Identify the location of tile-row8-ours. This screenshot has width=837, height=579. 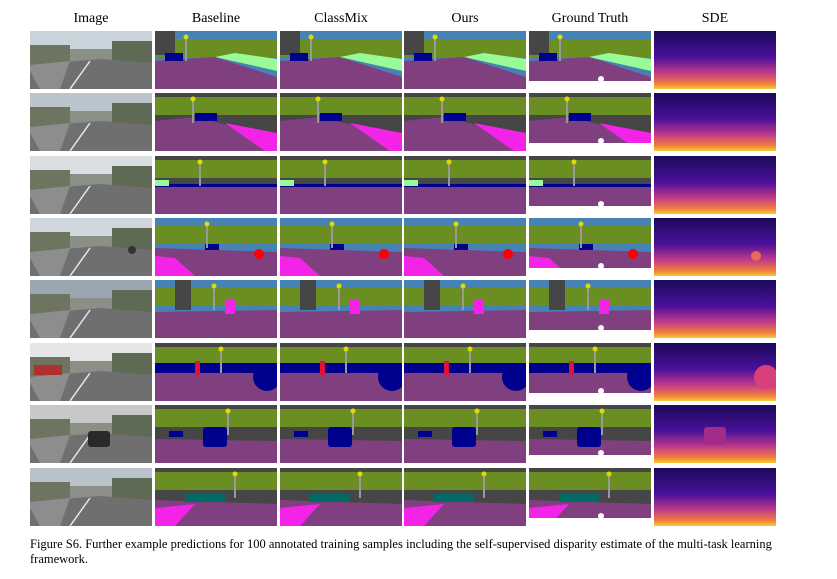
(465, 497).